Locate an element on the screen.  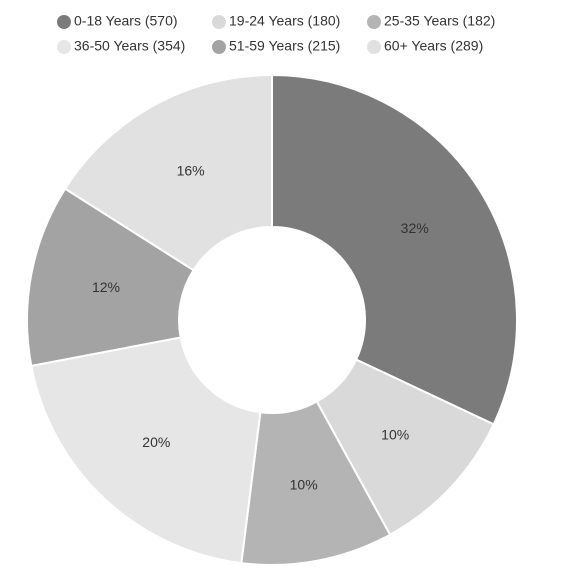
data-label: 16% is located at coordinates (191, 171).